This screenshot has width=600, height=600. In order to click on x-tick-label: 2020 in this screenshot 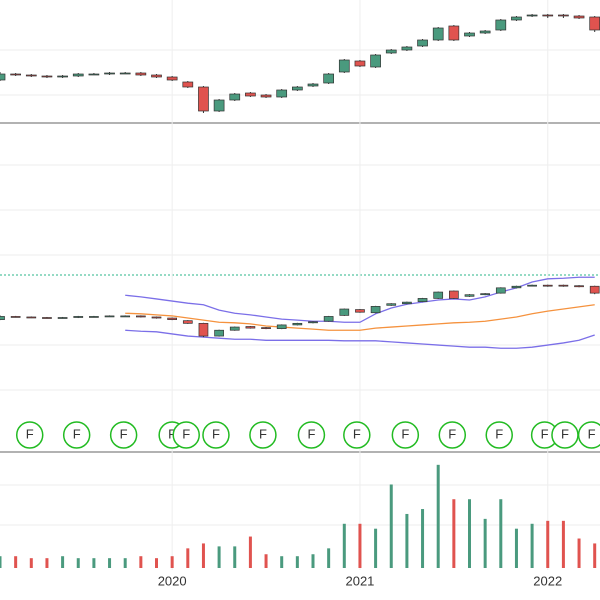, I will do `click(172, 580)`.